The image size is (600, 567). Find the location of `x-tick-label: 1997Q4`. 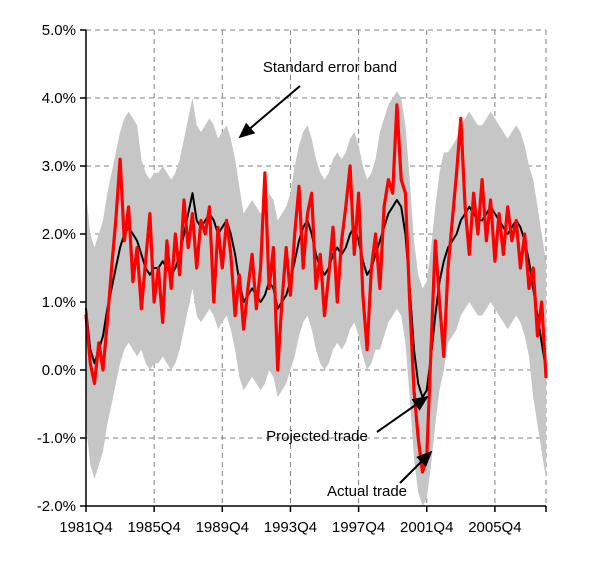

x-tick-label: 1997Q4 is located at coordinates (358, 527).